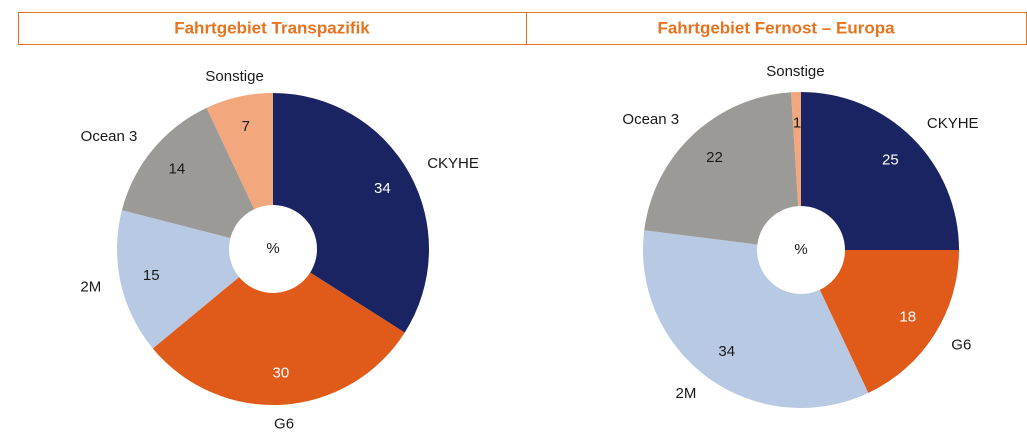 The image size is (1027, 433). Describe the element at coordinates (151, 275) in the screenshot. I see `value-label: 15` at that location.